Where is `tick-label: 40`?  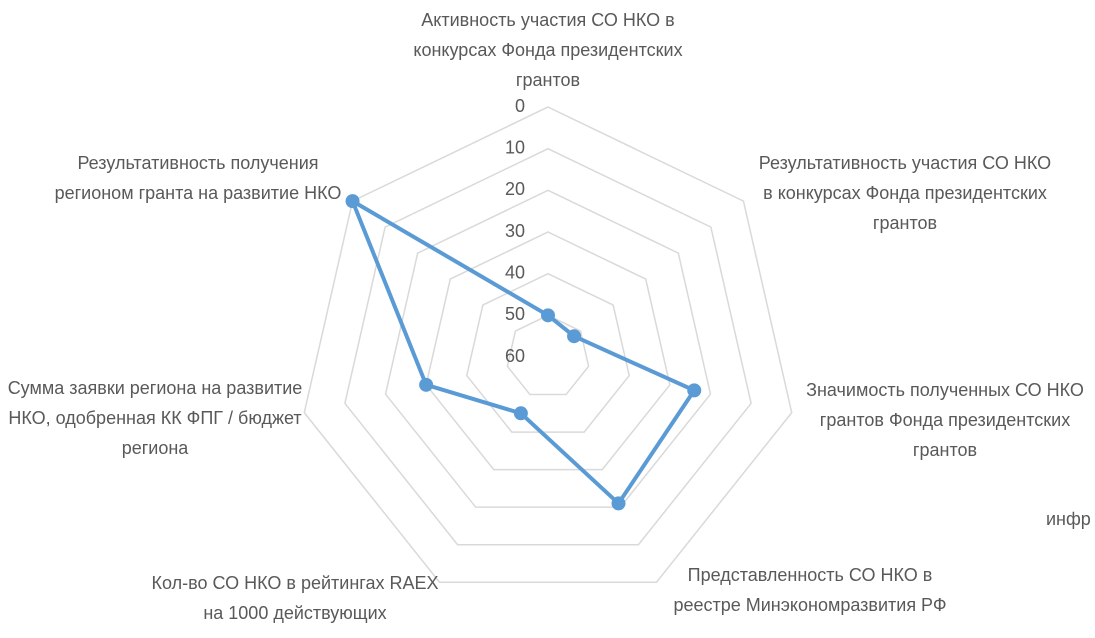
tick-label: 40 is located at coordinates (515, 272).